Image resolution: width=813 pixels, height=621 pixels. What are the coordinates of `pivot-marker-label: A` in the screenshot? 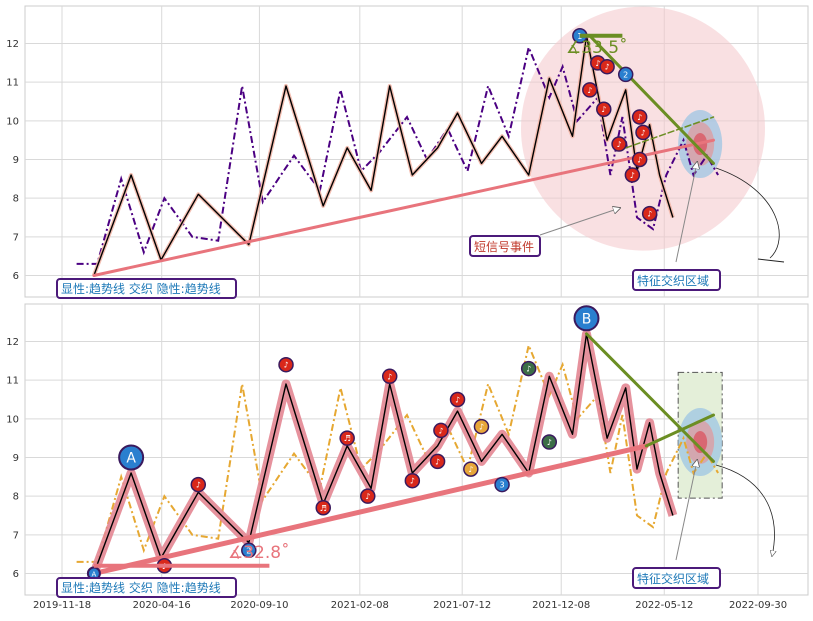 It's located at (131, 459).